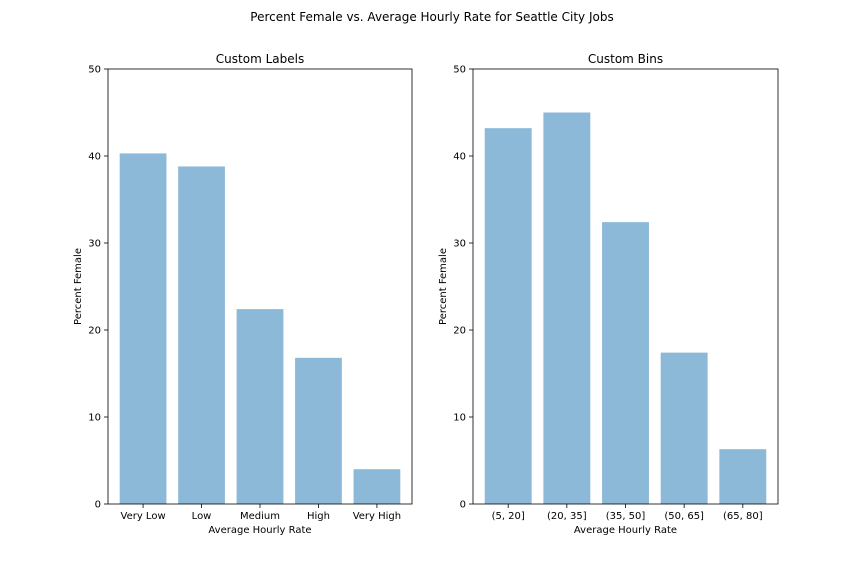  Describe the element at coordinates (260, 516) in the screenshot. I see `x-tick-label: Medium` at that location.